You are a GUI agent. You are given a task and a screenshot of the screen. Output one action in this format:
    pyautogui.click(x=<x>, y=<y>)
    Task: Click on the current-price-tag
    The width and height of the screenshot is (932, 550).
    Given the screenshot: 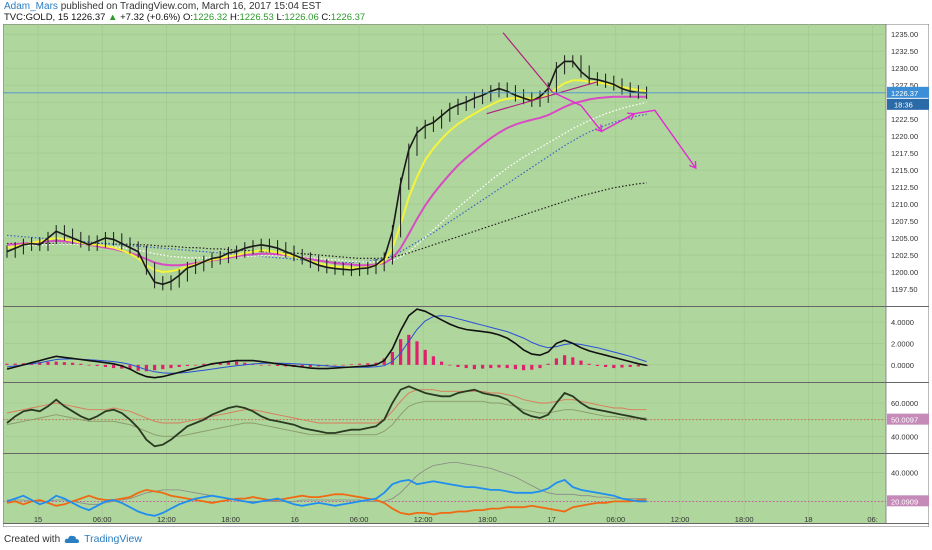 What is the action you would take?
    pyautogui.click(x=908, y=92)
    